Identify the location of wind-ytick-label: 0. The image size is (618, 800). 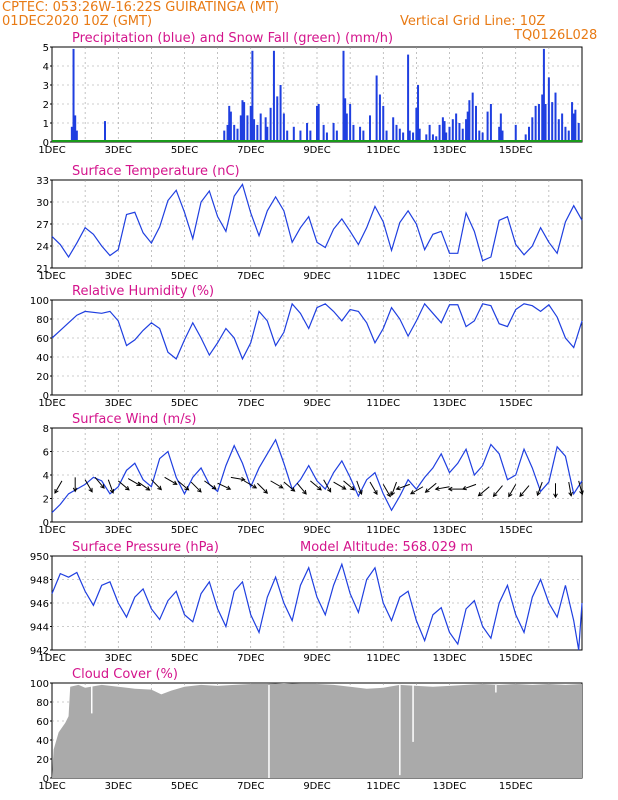
(46, 523).